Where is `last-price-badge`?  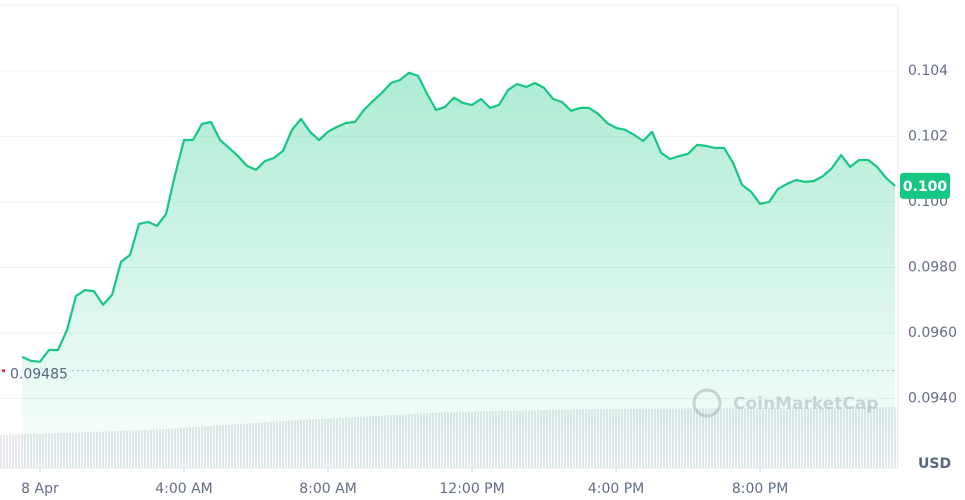
last-price-badge is located at coordinates (925, 185).